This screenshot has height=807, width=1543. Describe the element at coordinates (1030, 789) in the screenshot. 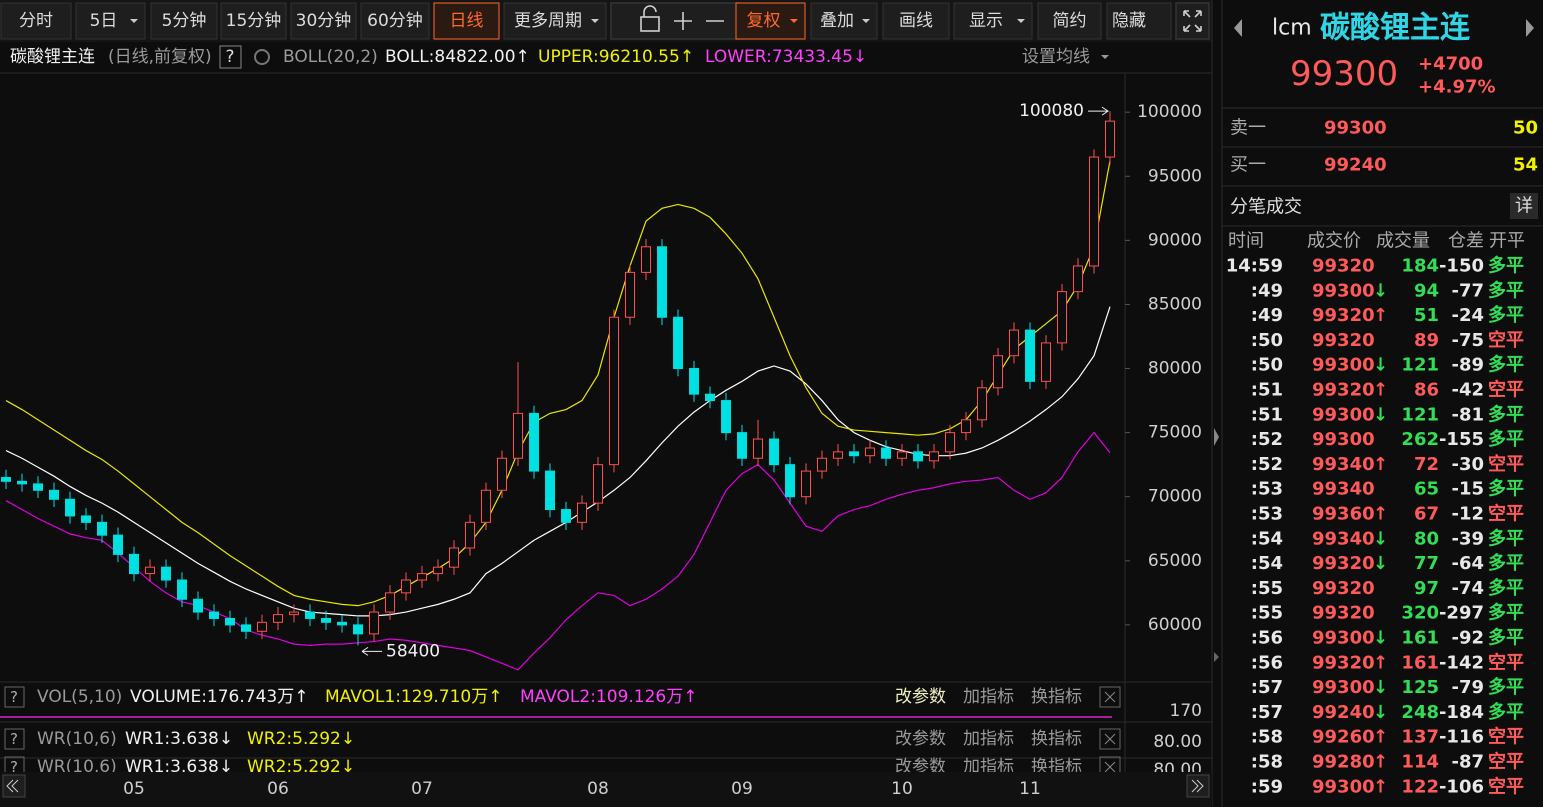

I see `x-tick-label: 11` at that location.